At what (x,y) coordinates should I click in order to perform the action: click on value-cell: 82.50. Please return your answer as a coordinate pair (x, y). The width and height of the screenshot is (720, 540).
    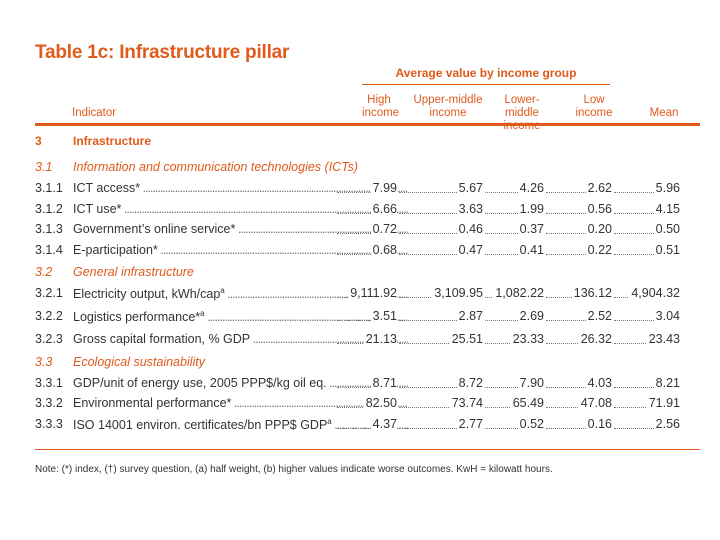
    Looking at the image, I should click on (380, 403).